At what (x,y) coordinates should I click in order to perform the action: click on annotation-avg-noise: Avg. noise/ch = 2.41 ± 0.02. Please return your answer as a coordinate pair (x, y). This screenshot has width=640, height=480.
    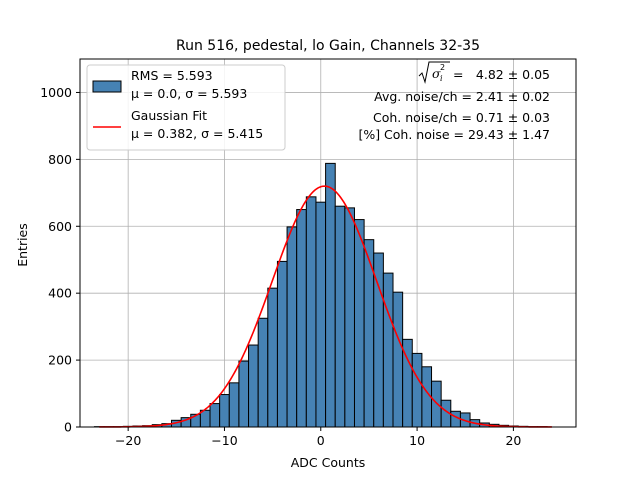
    Looking at the image, I should click on (462, 96).